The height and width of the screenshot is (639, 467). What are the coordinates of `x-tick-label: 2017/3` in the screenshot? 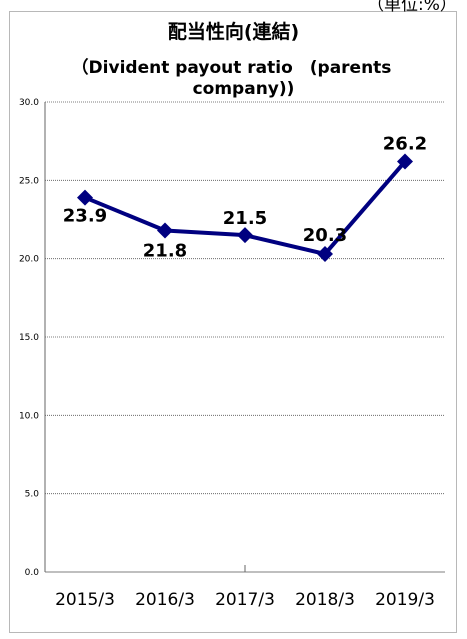 It's located at (245, 600).